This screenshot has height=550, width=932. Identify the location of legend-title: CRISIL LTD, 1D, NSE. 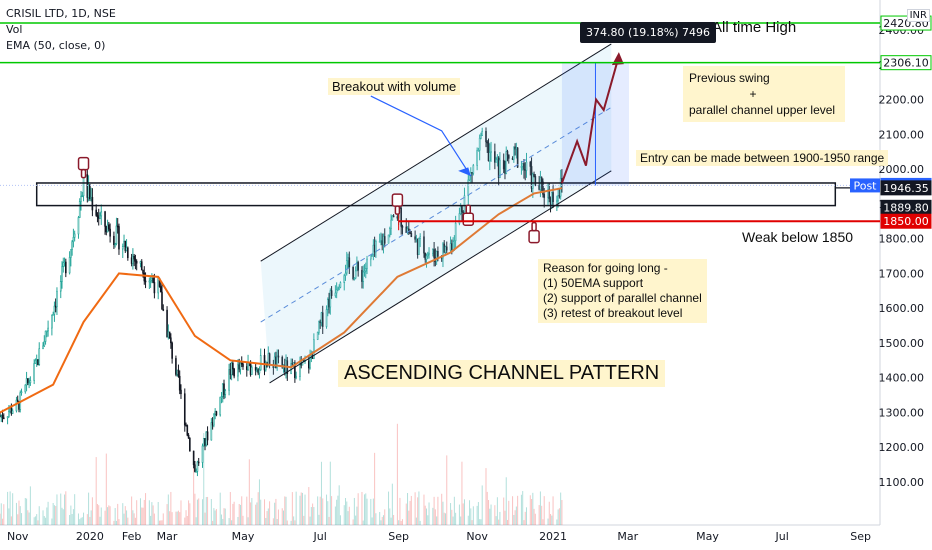
(61, 13).